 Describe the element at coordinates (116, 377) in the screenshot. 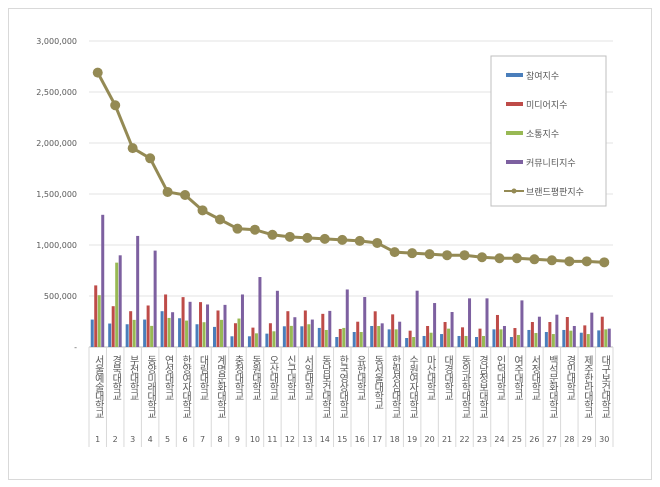

I see `category-label: 경북대학교` at that location.